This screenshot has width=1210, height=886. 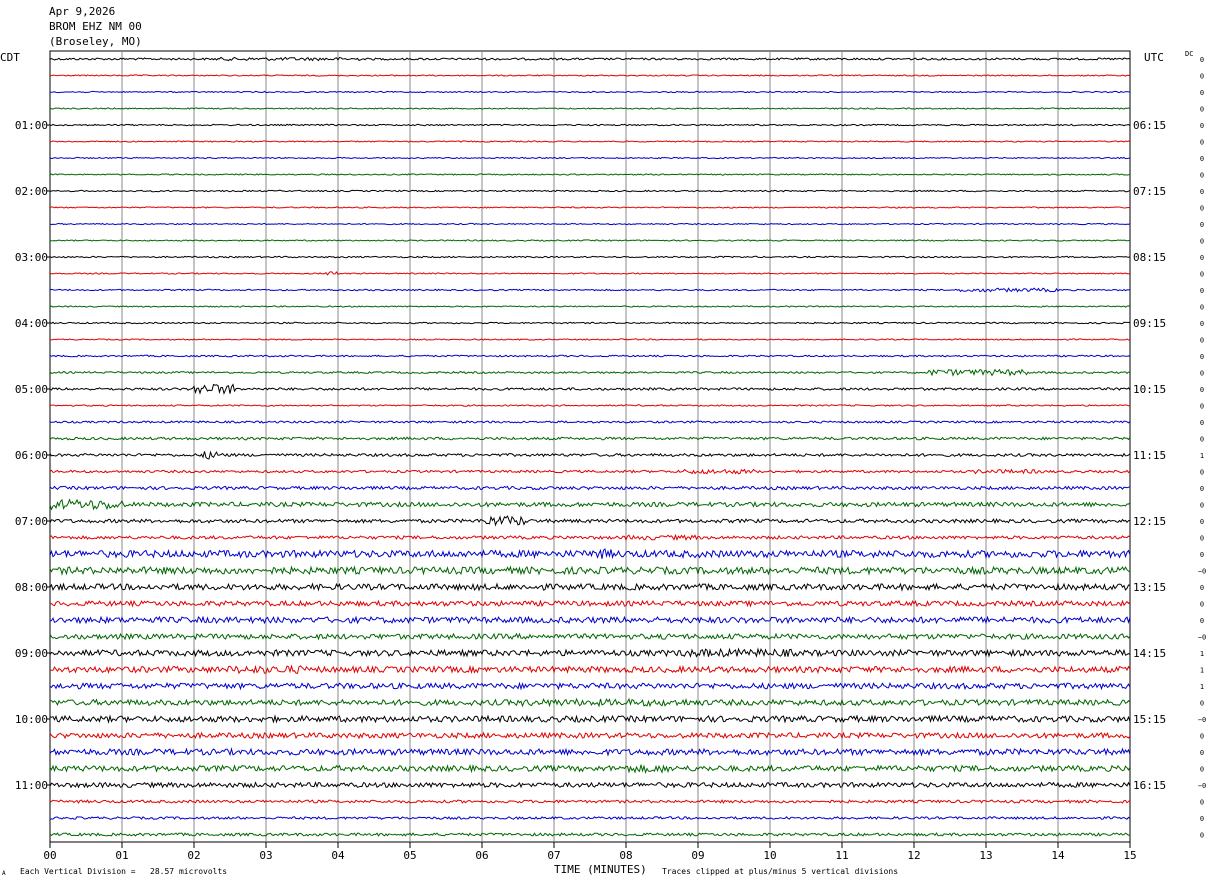 What do you see at coordinates (1189, 54) in the screenshot?
I see `dc-label: DC` at bounding box center [1189, 54].